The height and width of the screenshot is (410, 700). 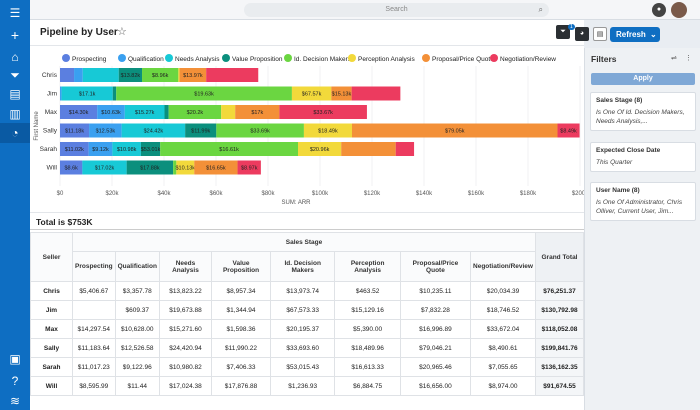 I want to click on filter-icon: ⏷, so click(x=15, y=75).